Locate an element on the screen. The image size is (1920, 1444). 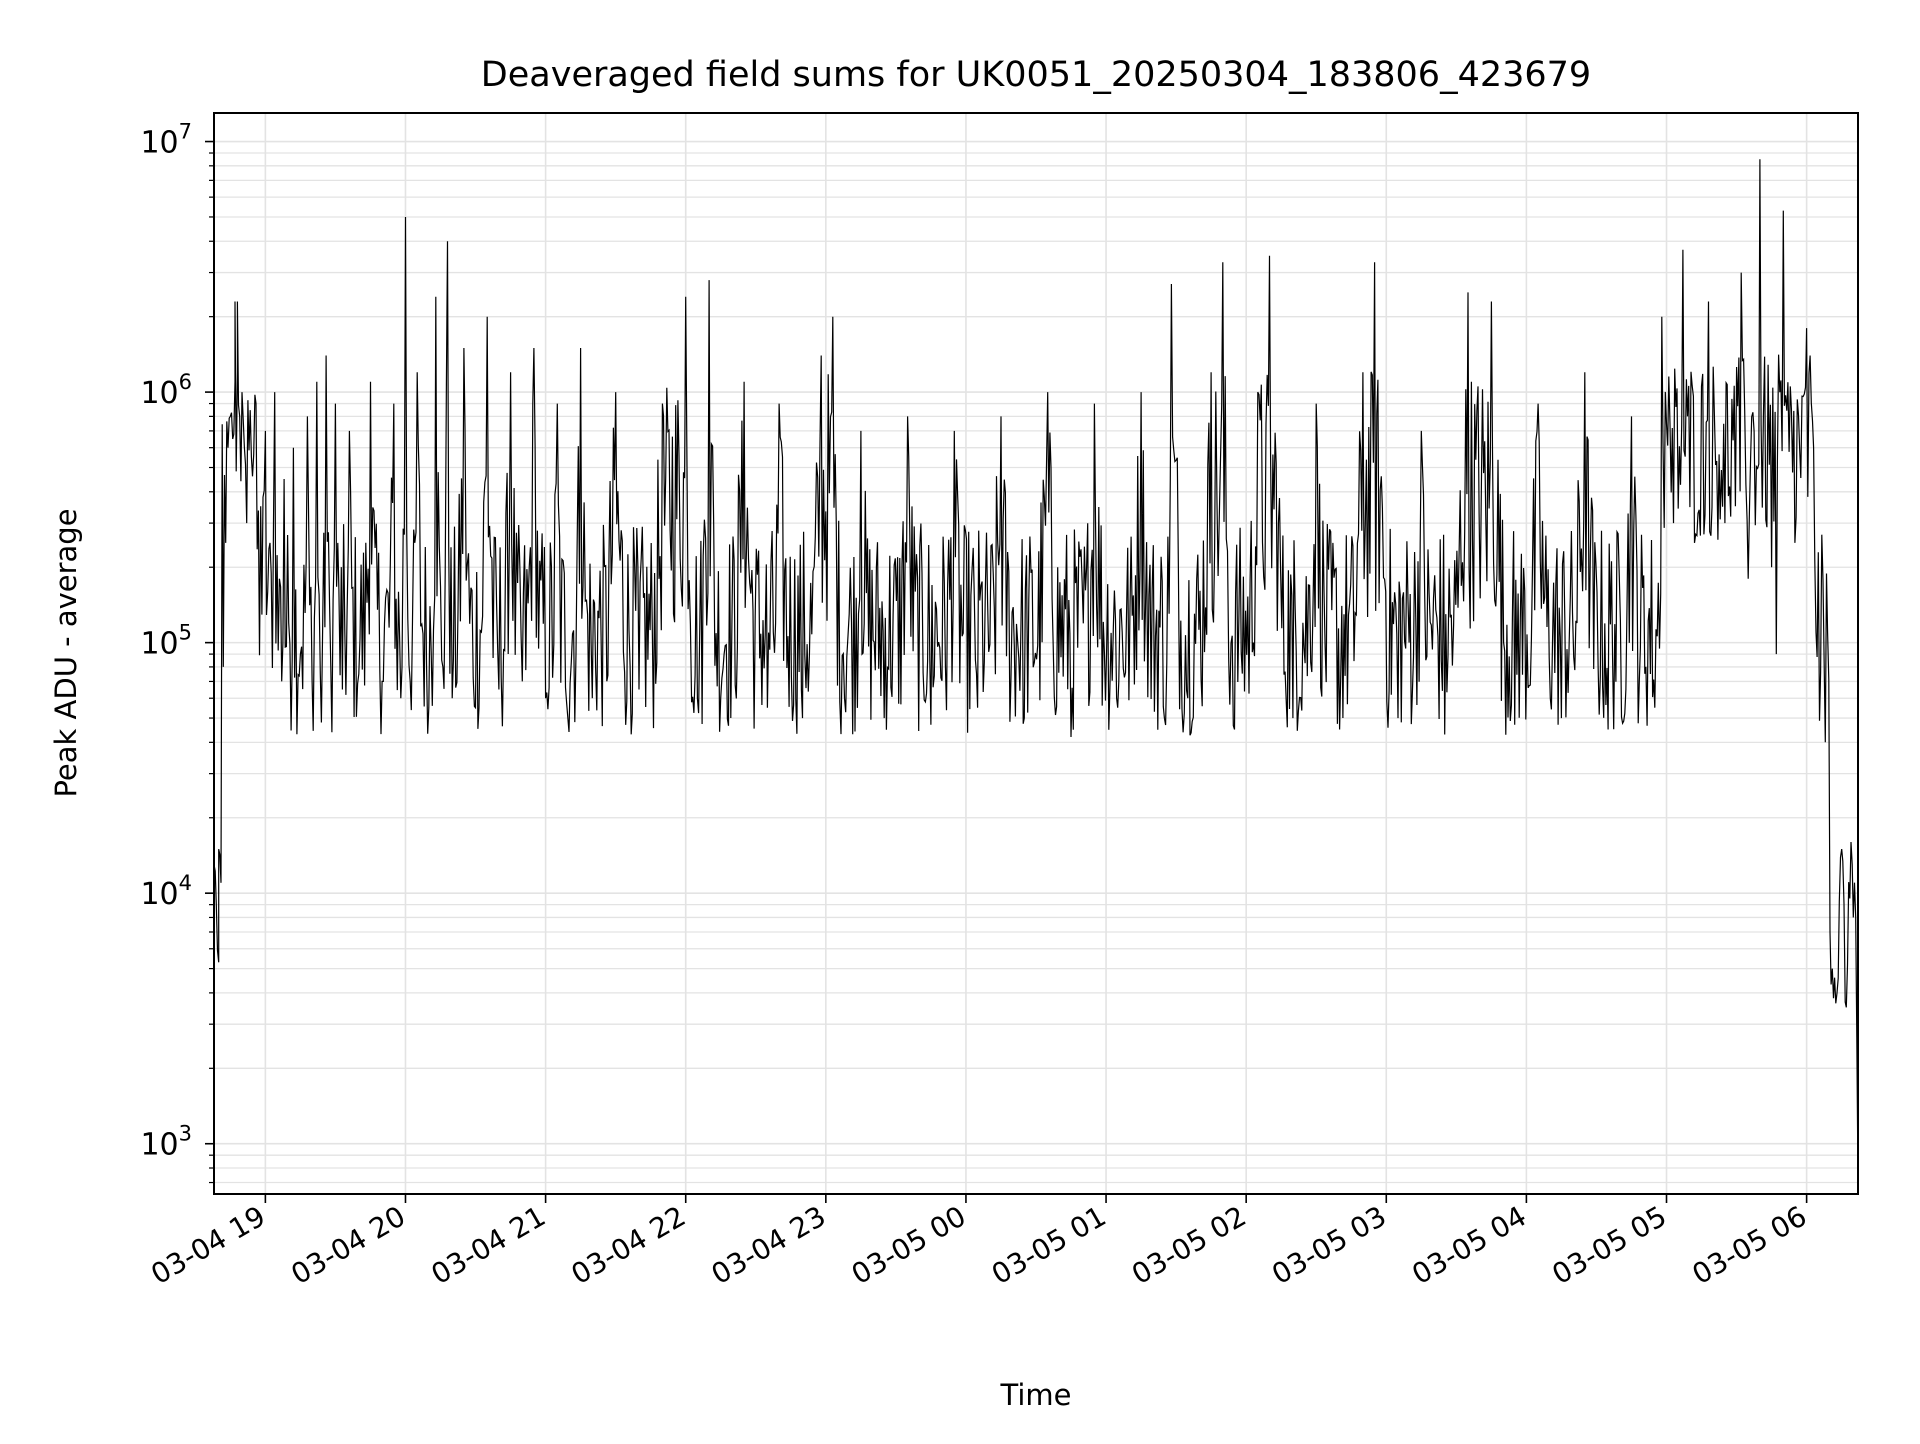
x-axis-label: Time is located at coordinates (1036, 1395).